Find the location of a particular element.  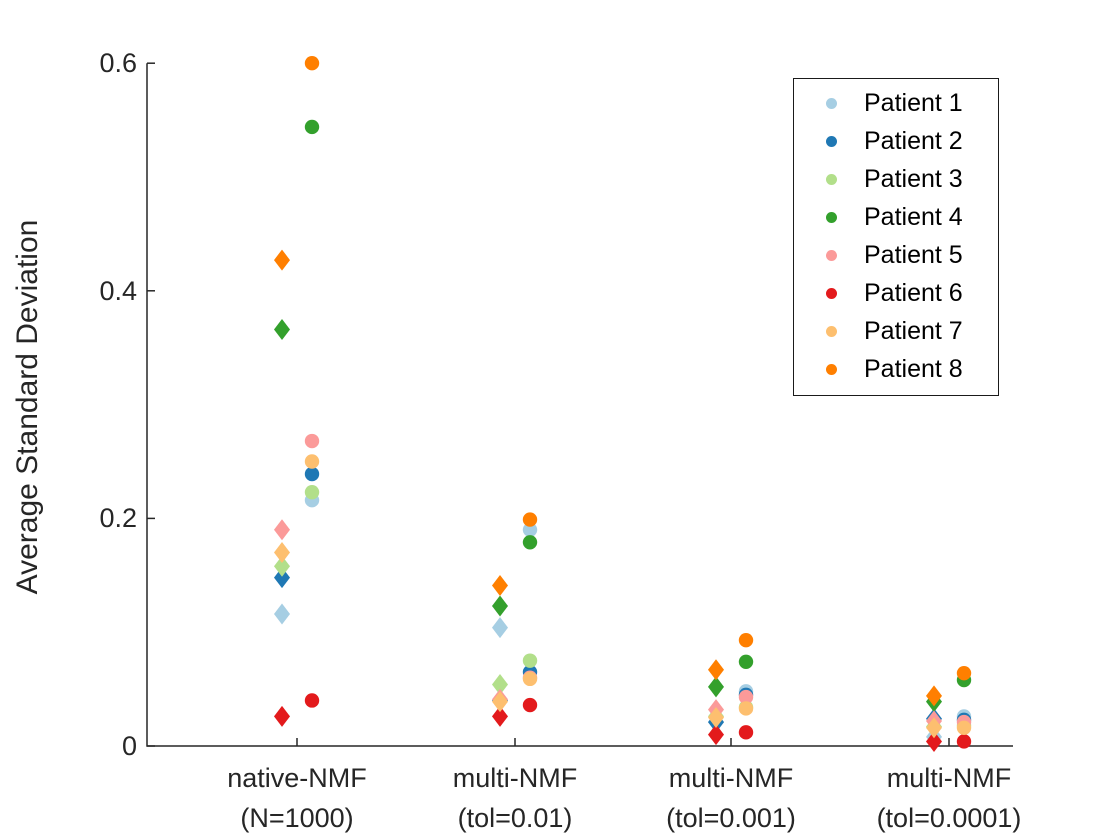

point-p1-circle-cat2 is located at coordinates (530, 529).